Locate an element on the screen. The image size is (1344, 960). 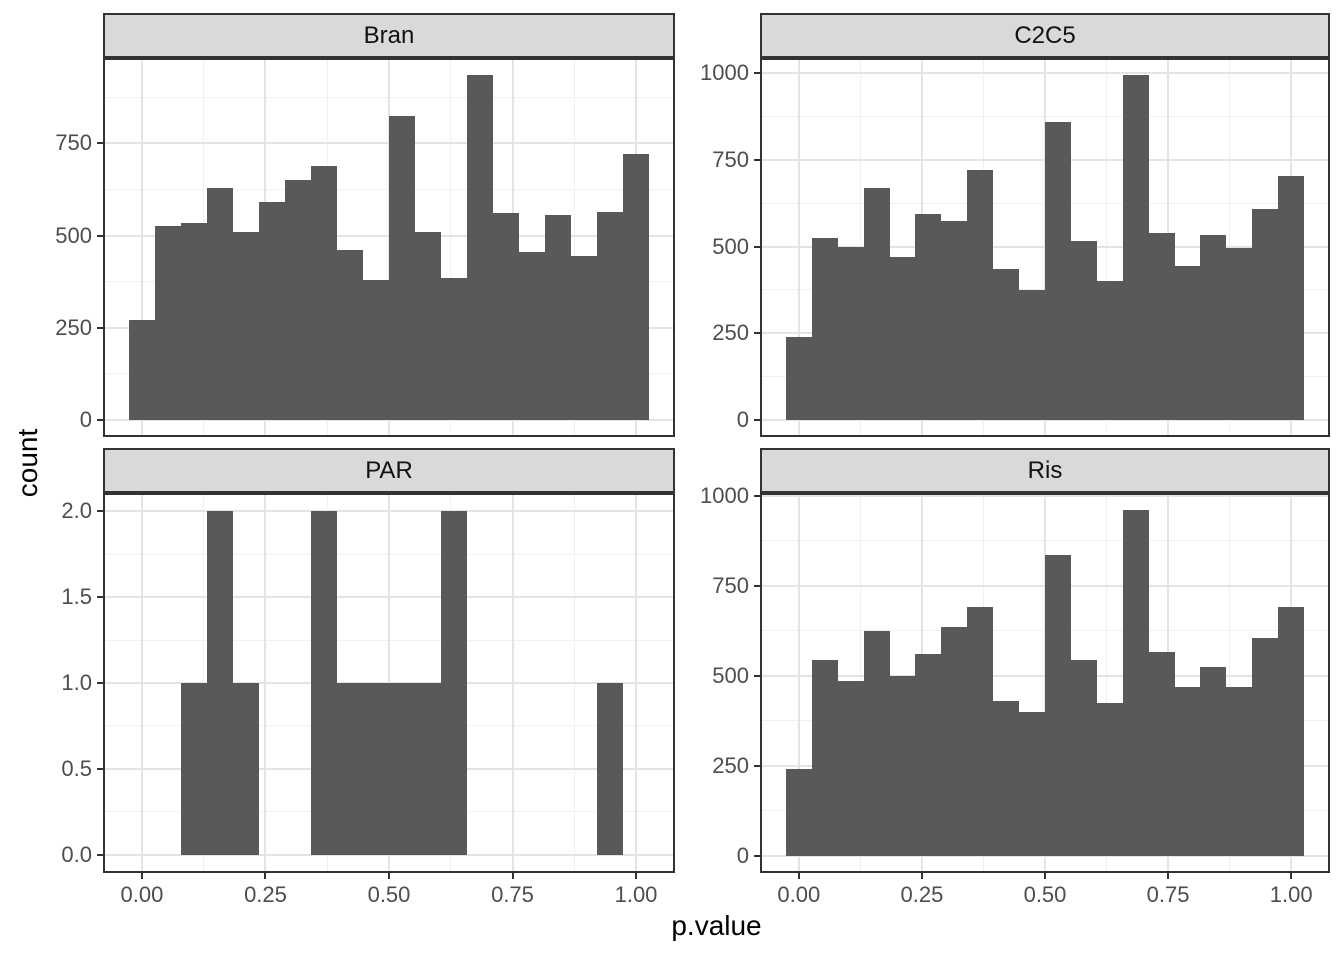
y-axis-tick-label: 1.5 is located at coordinates (76, 597).